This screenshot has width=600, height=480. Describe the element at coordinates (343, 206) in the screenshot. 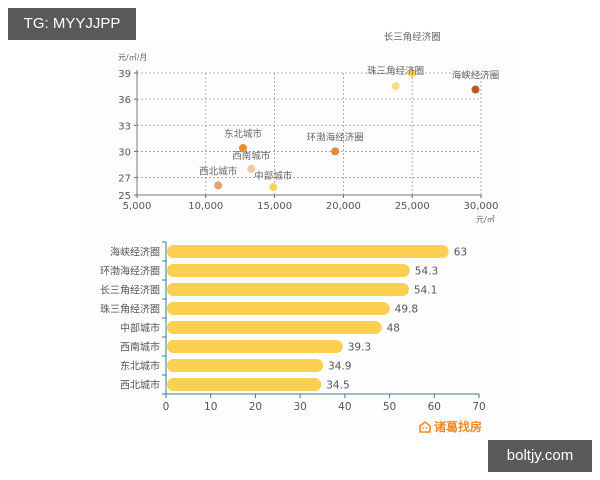

I see `x-tick-label: 20,000` at that location.